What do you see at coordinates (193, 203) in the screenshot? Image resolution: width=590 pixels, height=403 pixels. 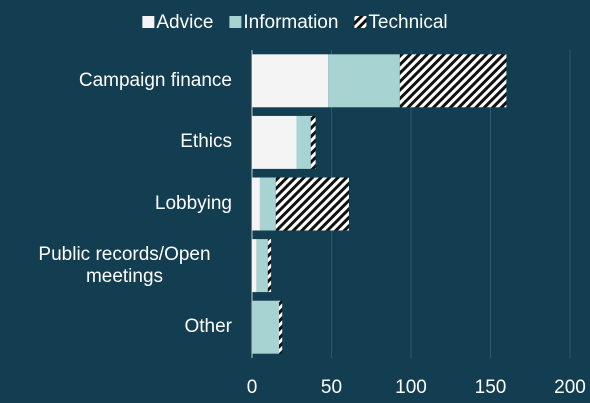 I see `category-text: Lobbying` at bounding box center [193, 203].